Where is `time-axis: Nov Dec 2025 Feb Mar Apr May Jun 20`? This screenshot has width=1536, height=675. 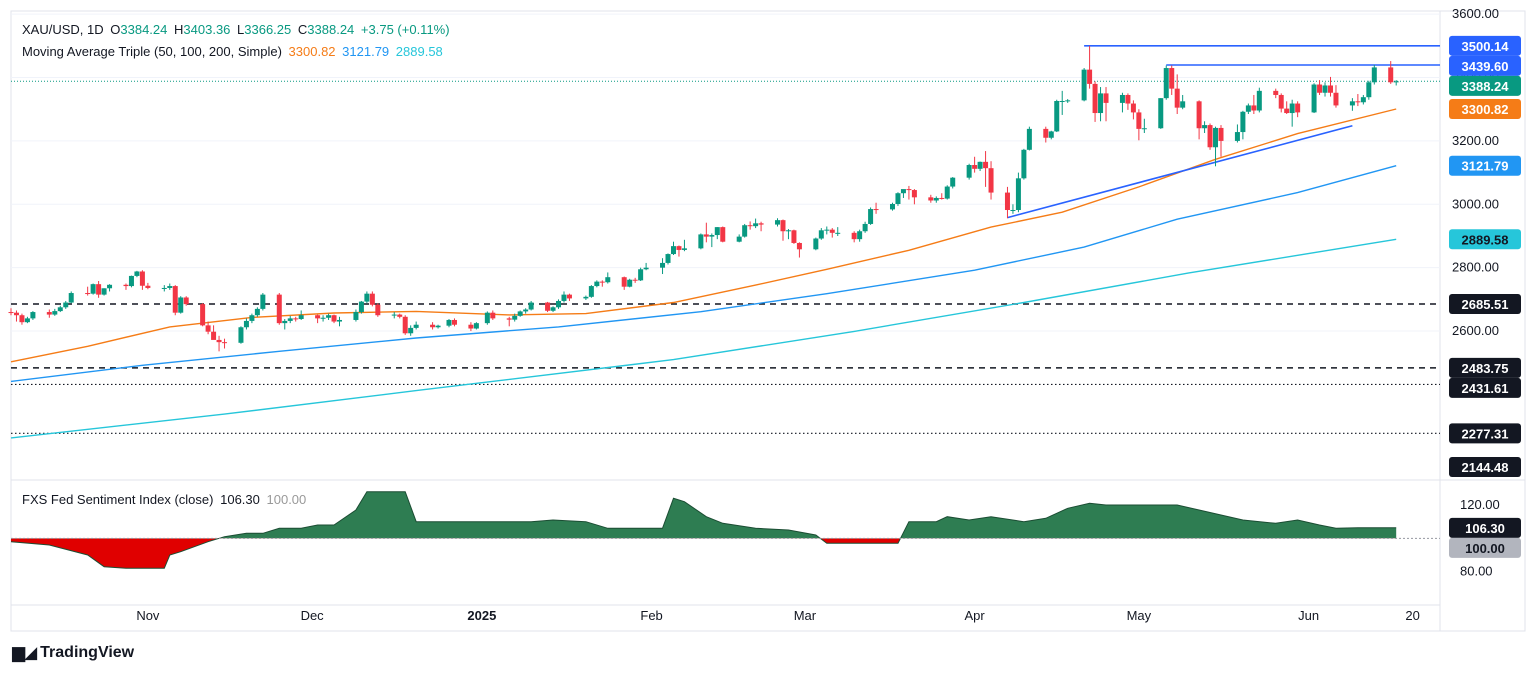
time-axis: Nov Dec 2025 Feb Mar Apr May Jun 20 is located at coordinates (778, 615).